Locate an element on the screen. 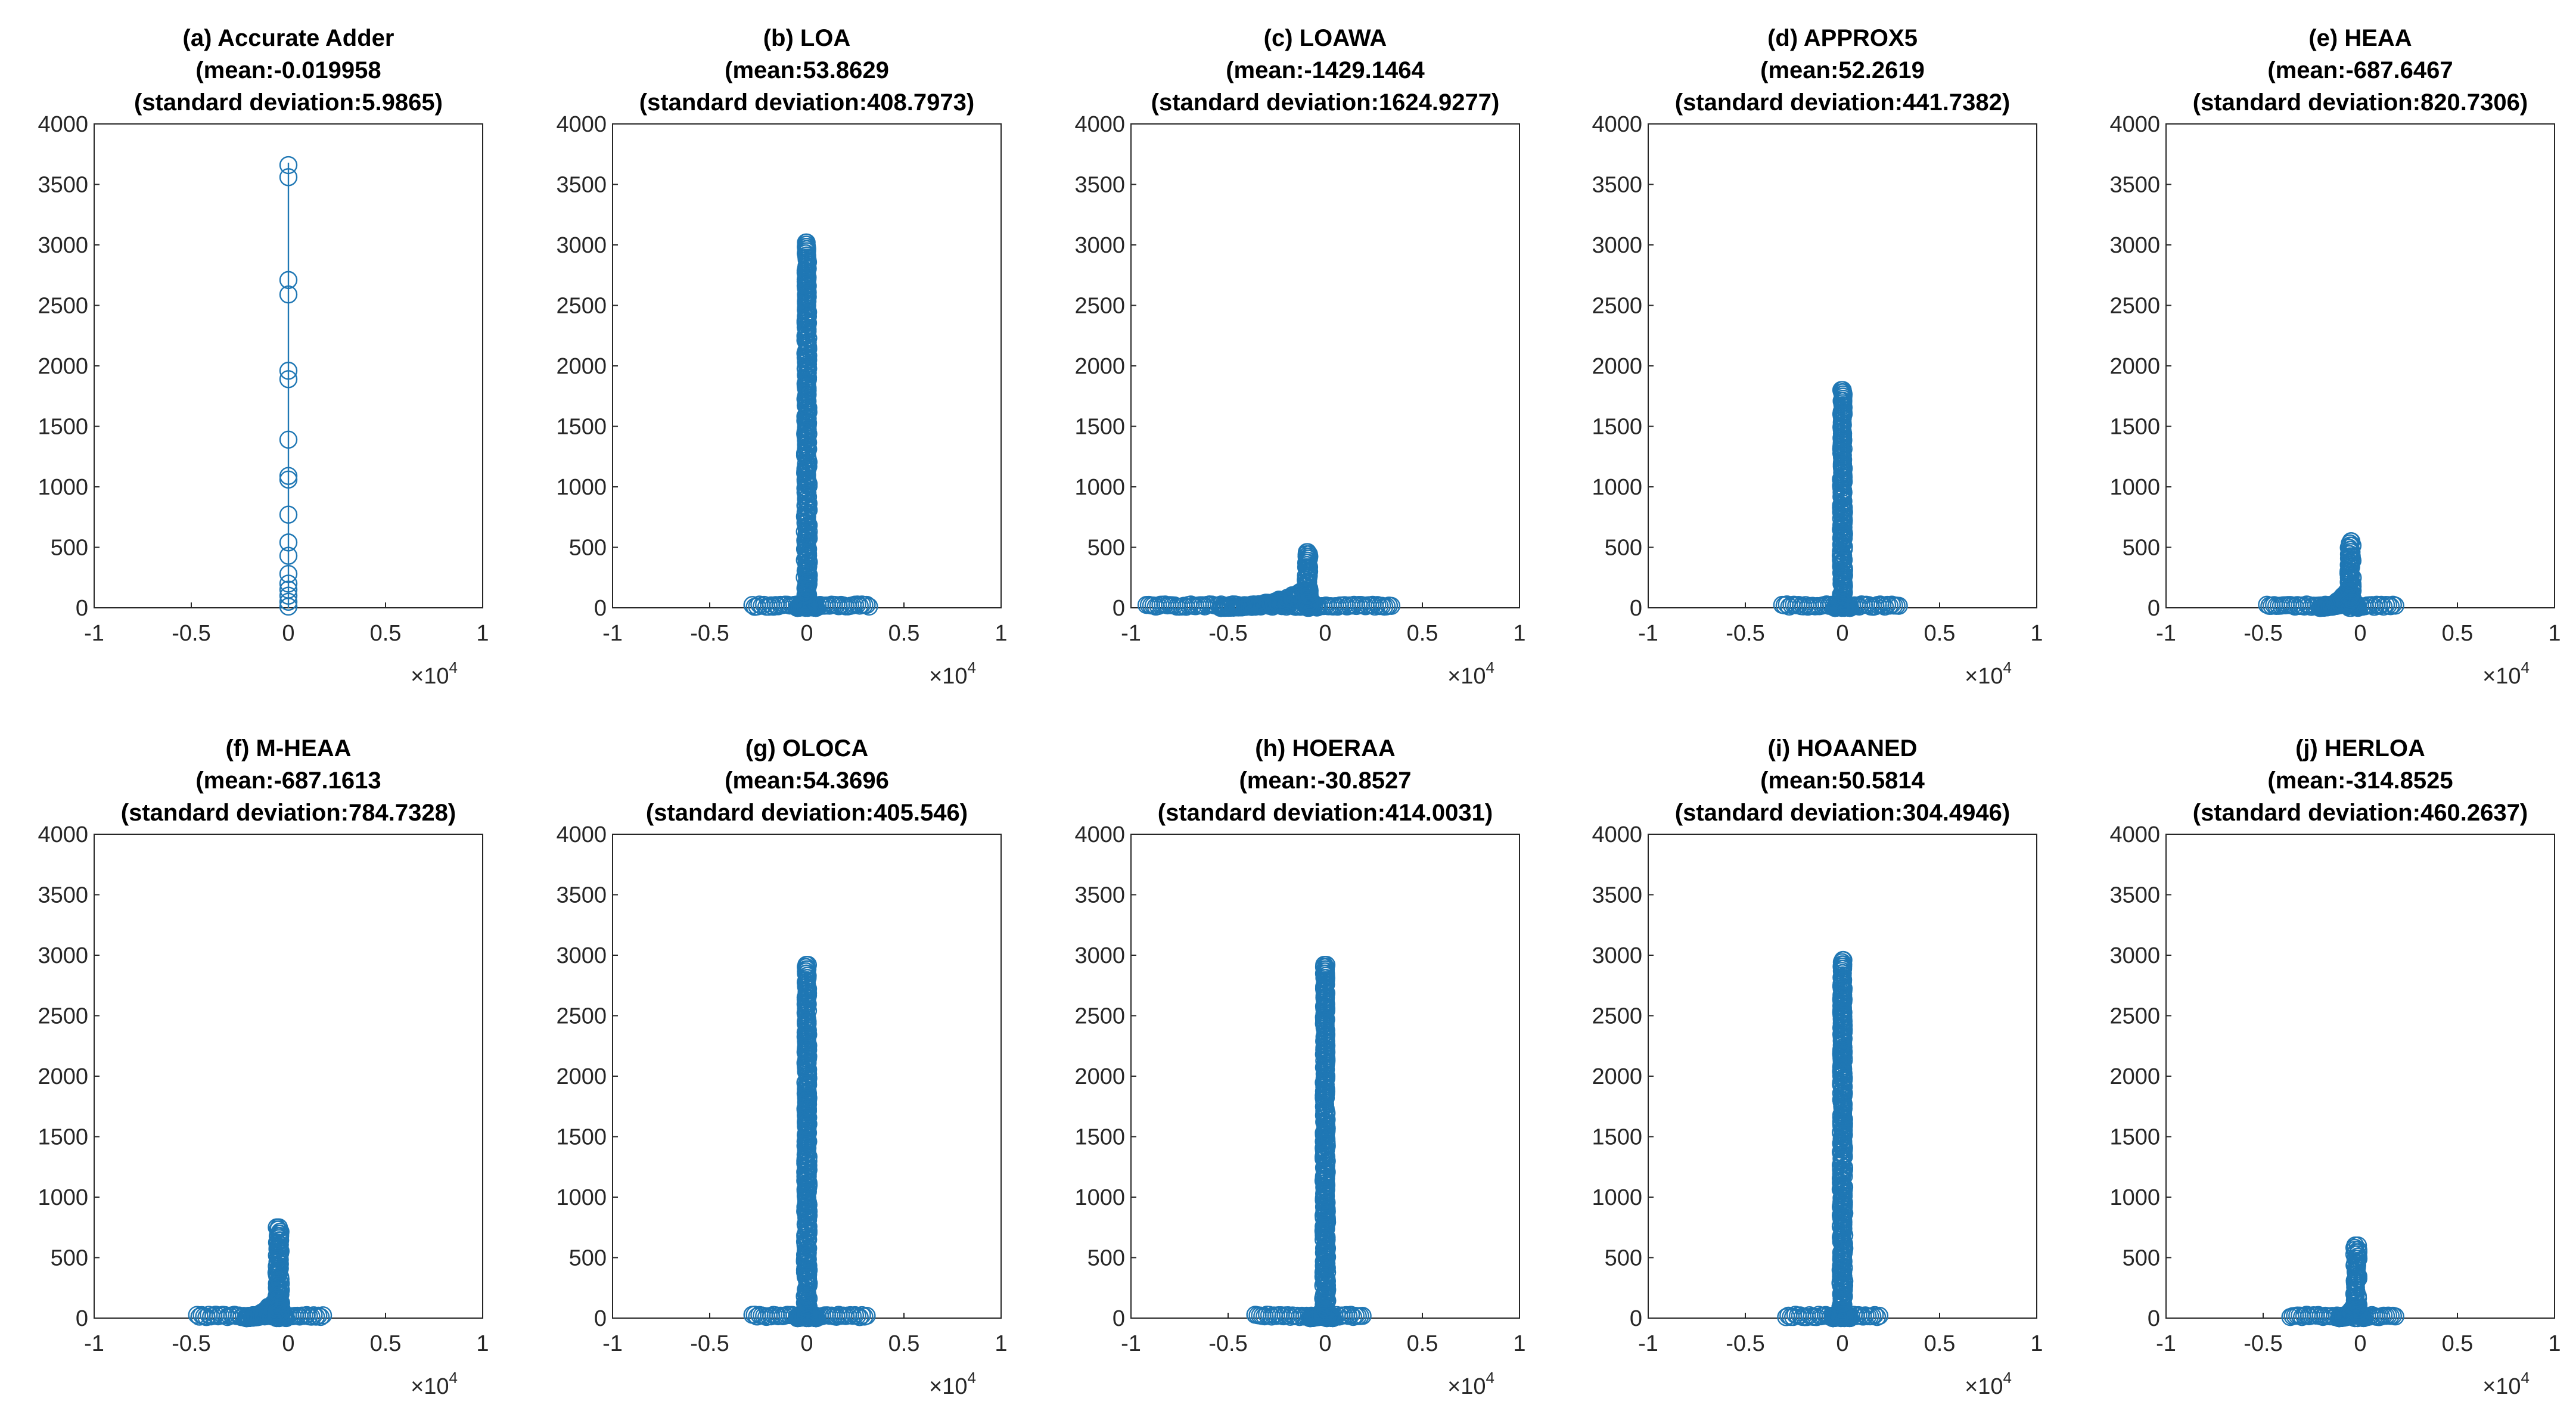 The height and width of the screenshot is (1420, 2576). std-label: (standard deviation:1624.9277) is located at coordinates (1325, 103).